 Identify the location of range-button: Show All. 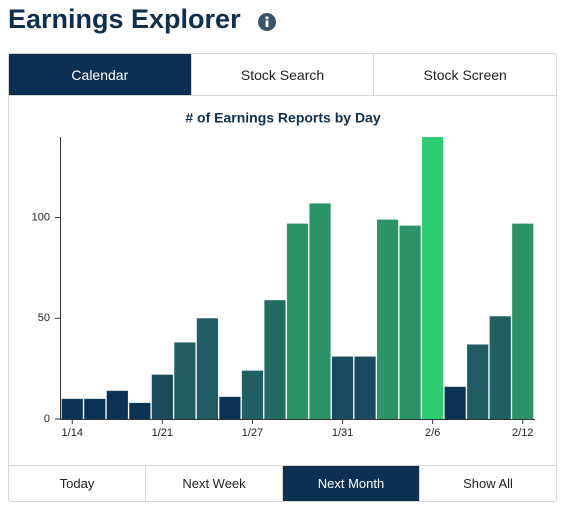
(487, 483).